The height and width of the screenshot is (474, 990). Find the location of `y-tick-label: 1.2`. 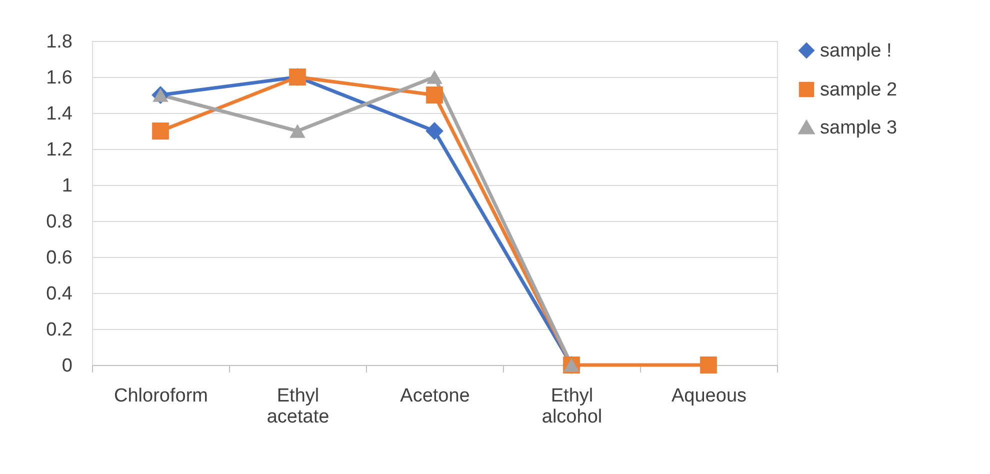

y-tick-label: 1.2 is located at coordinates (59, 150).